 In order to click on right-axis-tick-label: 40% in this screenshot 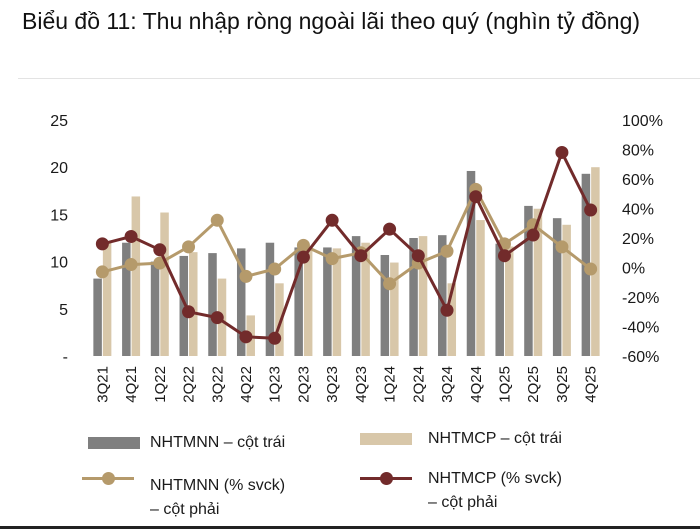, I will do `click(638, 210)`.